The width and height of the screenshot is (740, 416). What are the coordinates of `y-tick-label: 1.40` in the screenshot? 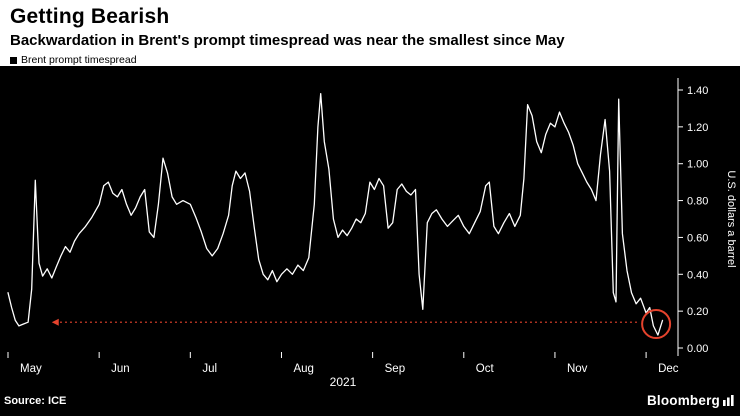 It's located at (697, 91).